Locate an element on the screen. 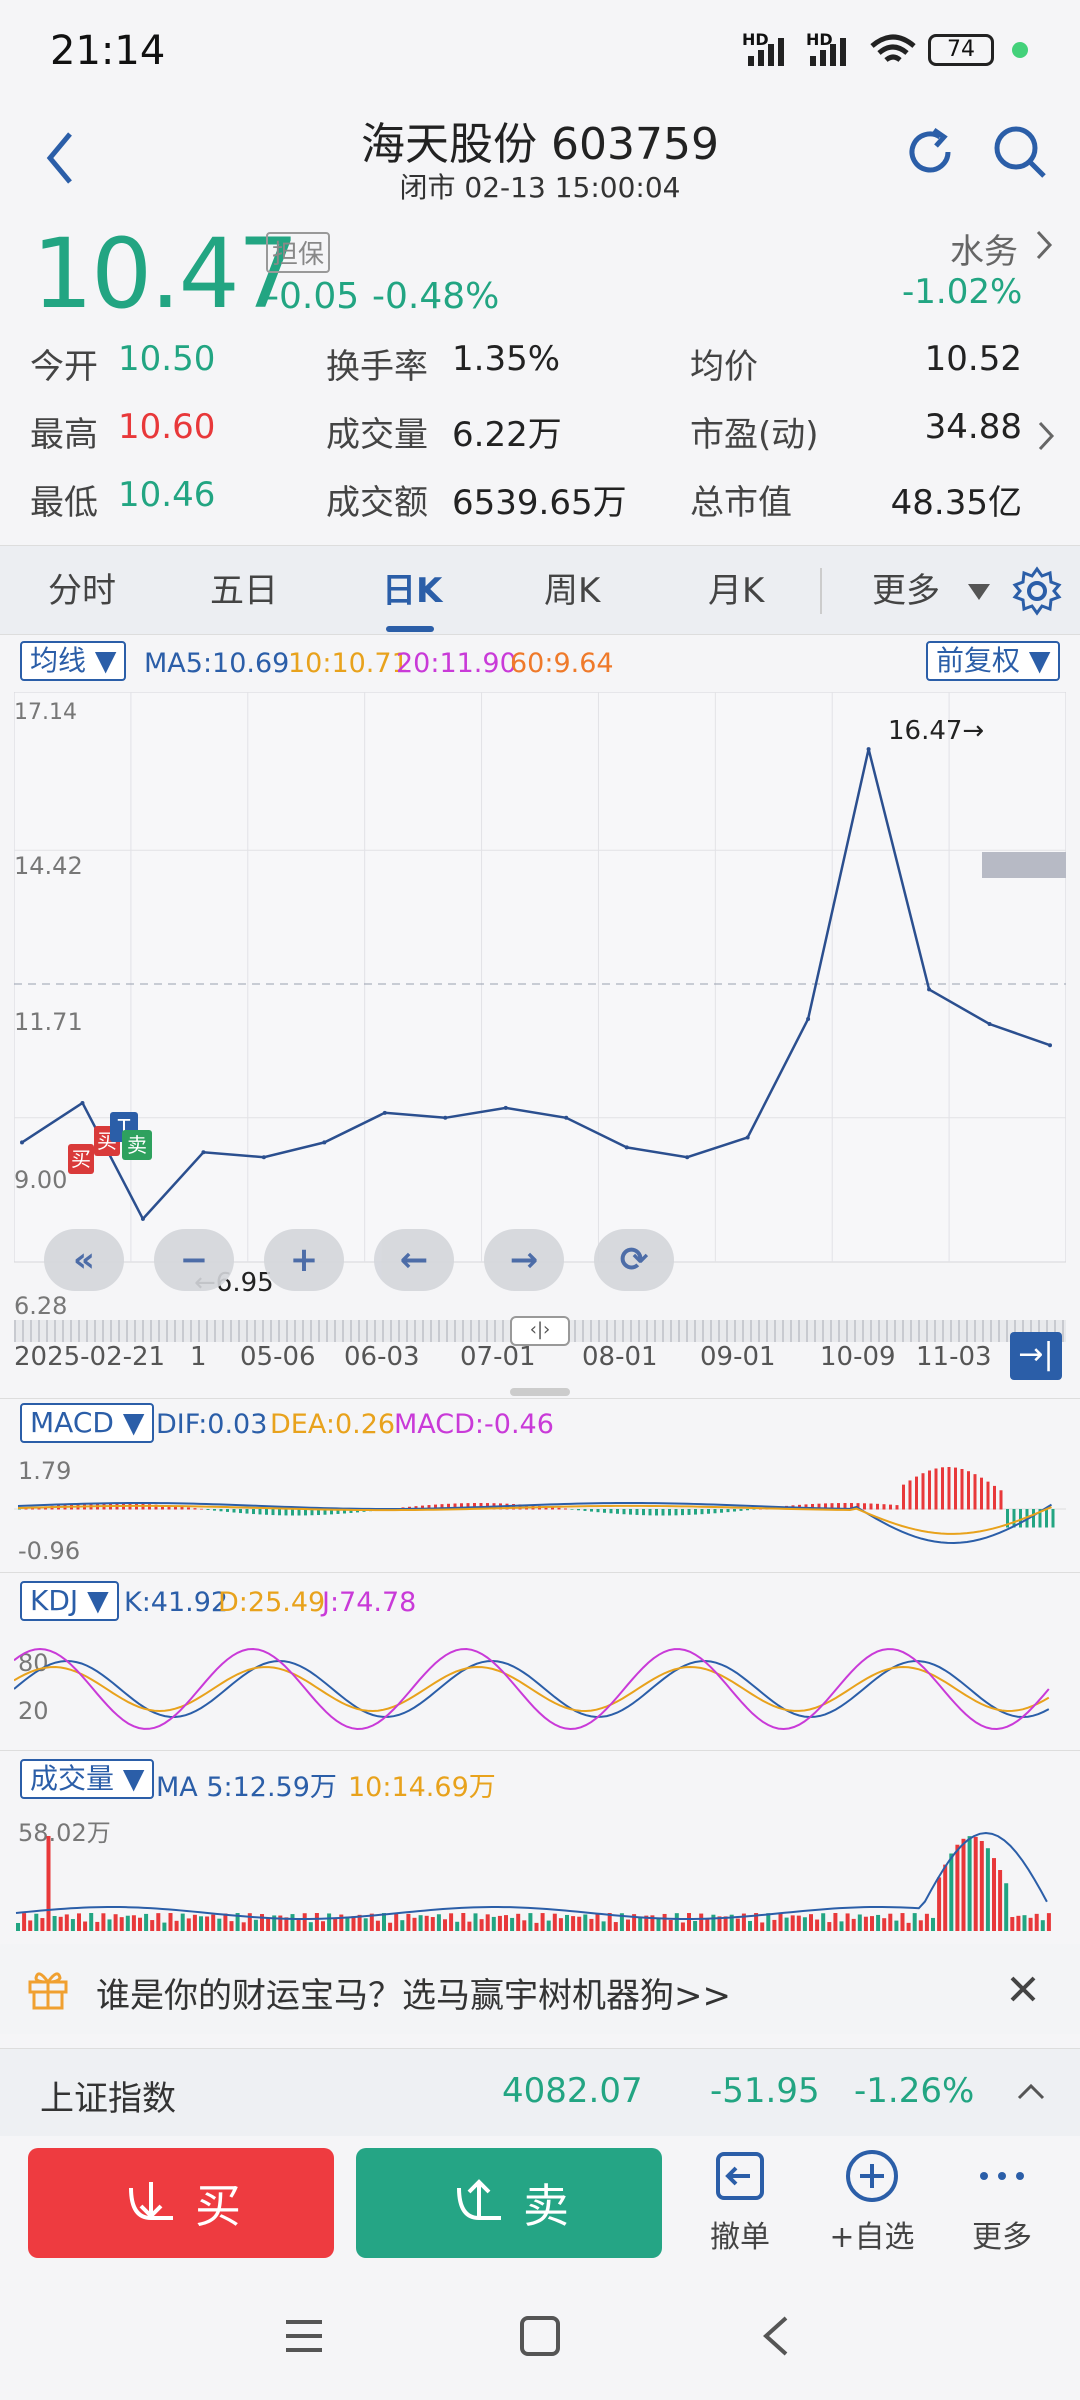 This screenshot has height=2400, width=1080. panel-resize-handle is located at coordinates (540, 1392).